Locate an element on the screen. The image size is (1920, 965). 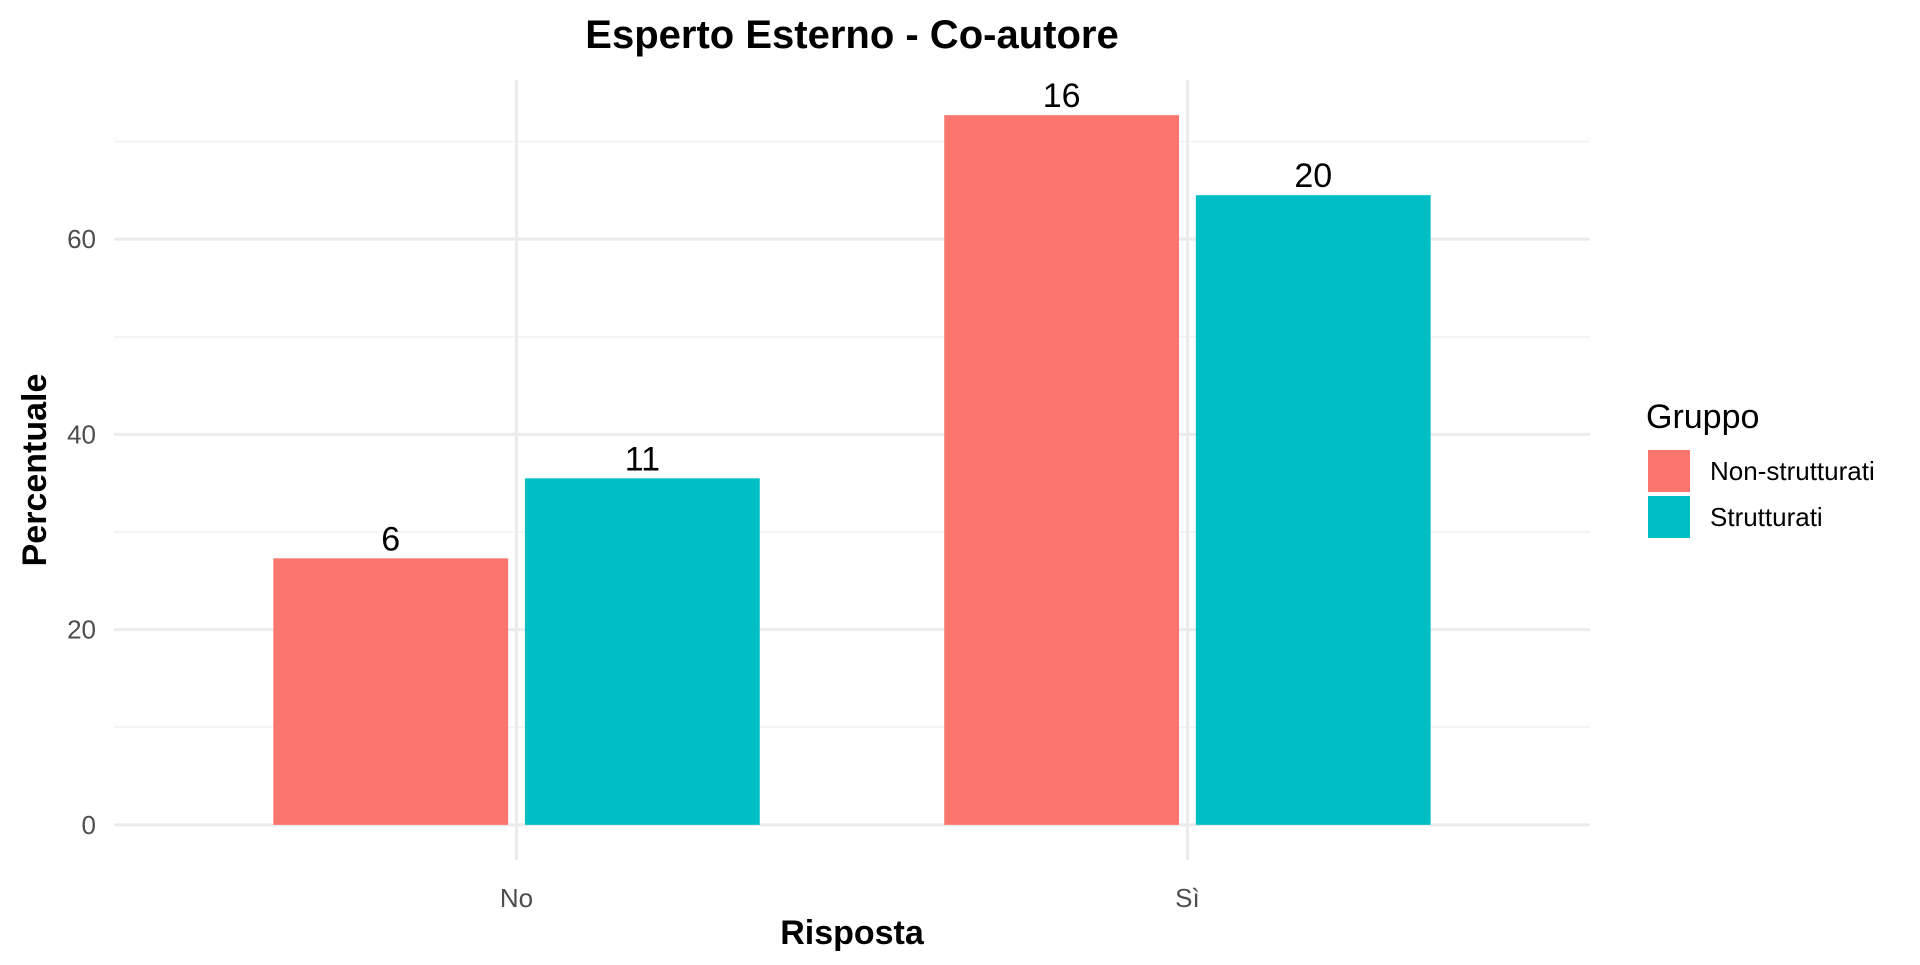
bar-data-label: 16 is located at coordinates (1062, 96).